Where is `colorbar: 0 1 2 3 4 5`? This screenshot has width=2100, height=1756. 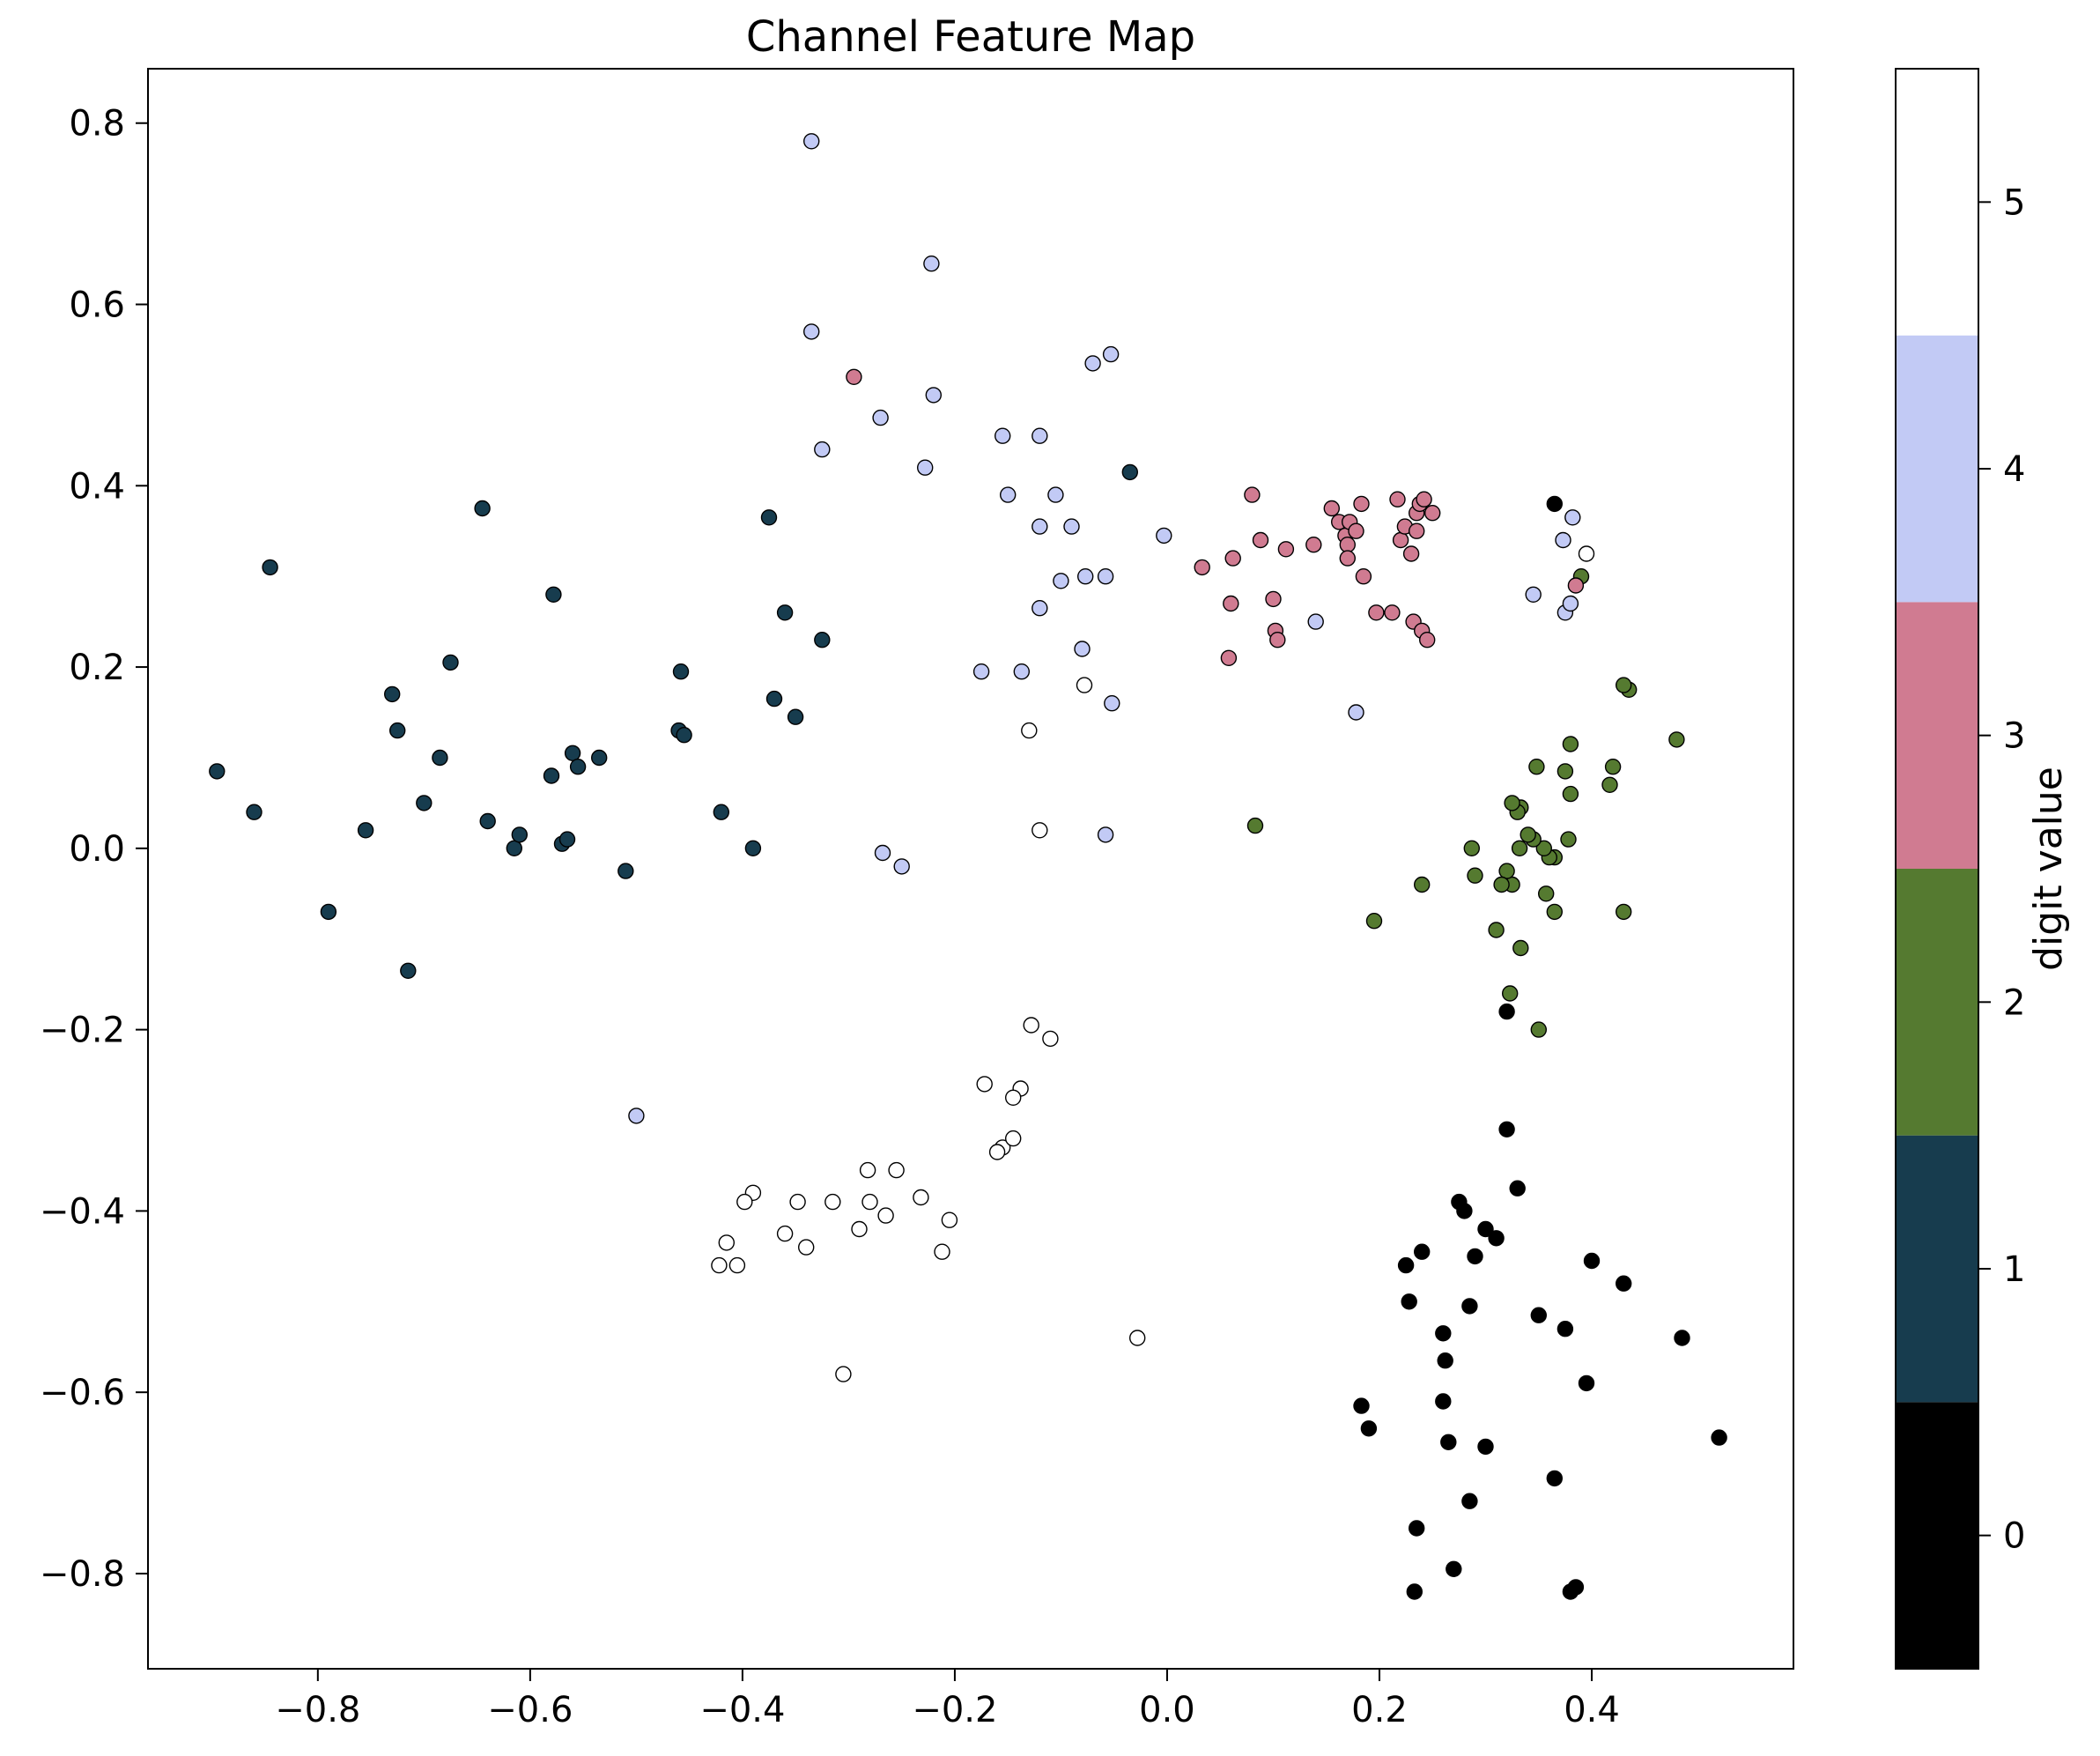
colorbar: 0 1 2 3 4 5 is located at coordinates (1960, 869).